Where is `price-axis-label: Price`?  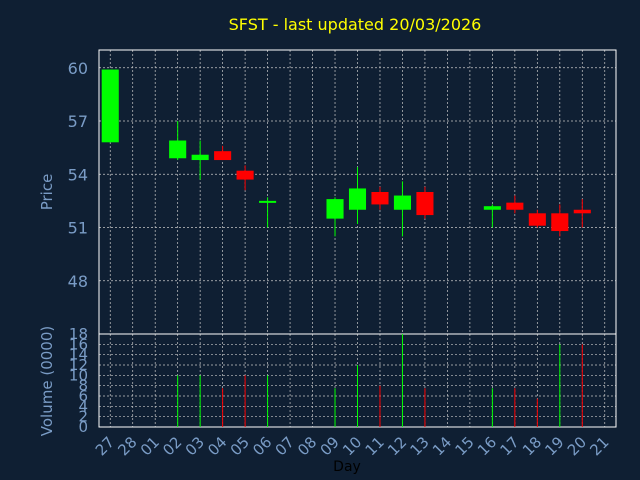
price-axis-label: Price is located at coordinates (47, 192).